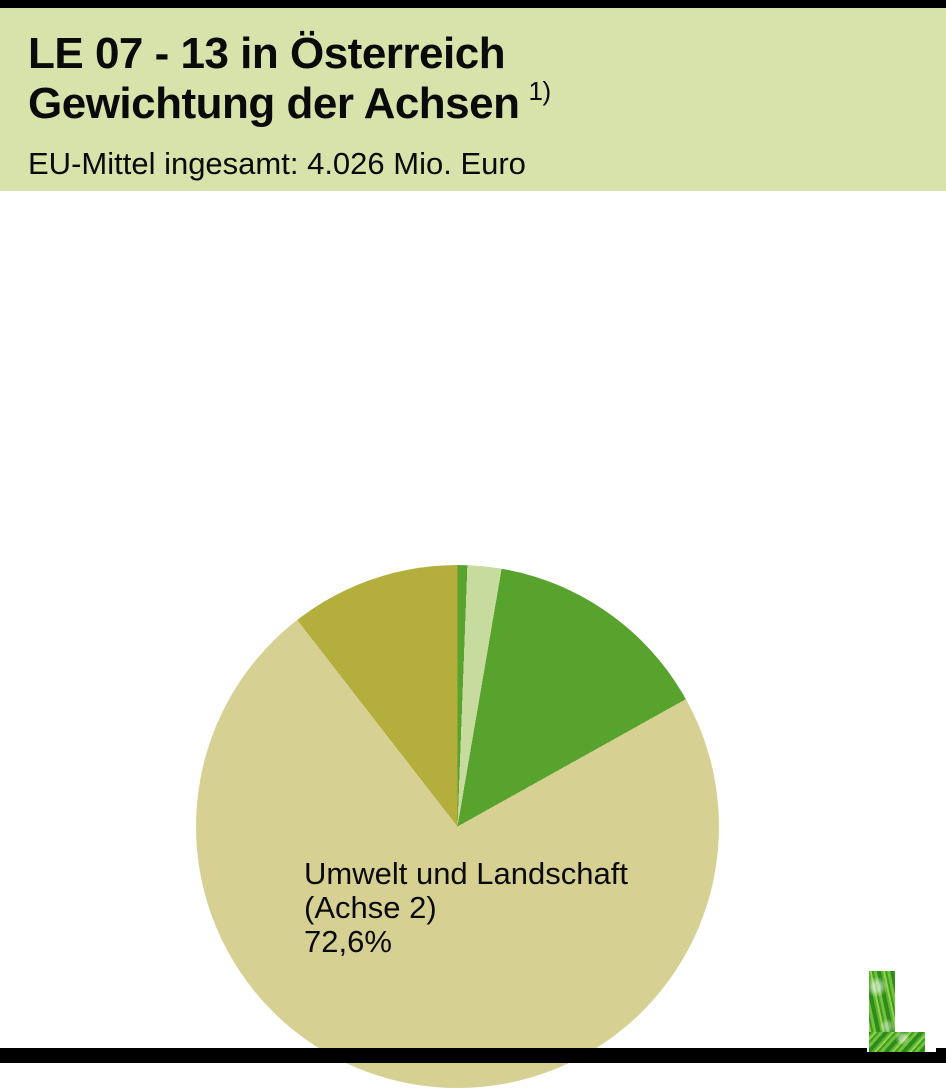  I want to click on bottom-border-bar, so click(473, 1055).